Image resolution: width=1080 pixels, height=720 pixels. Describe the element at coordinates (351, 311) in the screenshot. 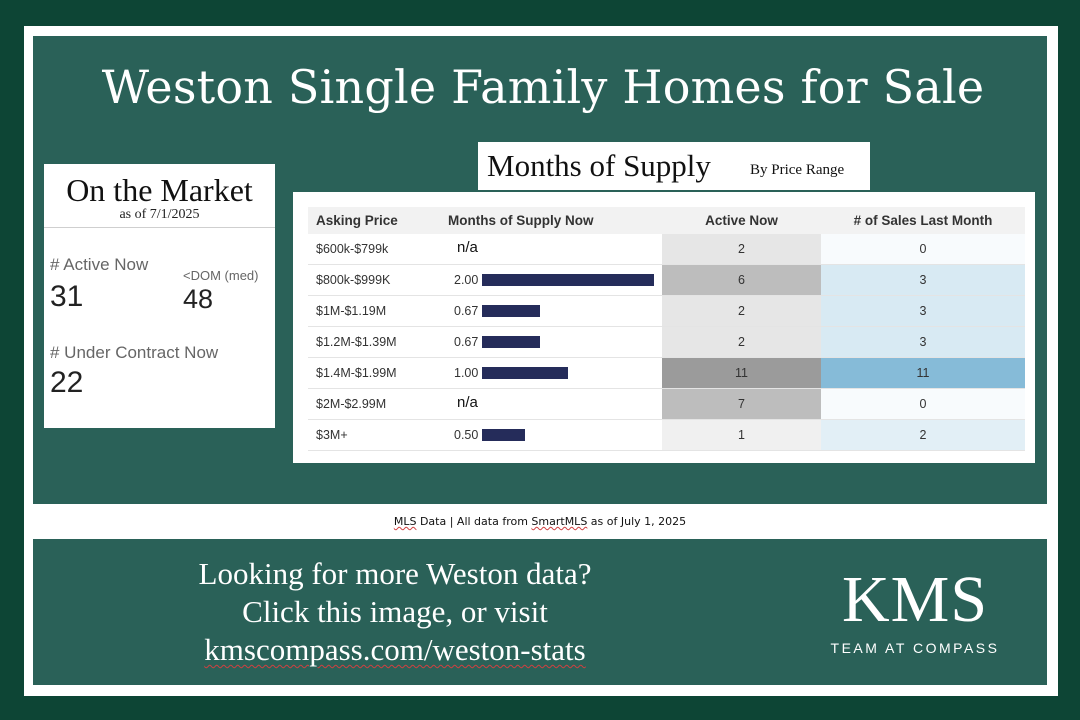

I see `price-range-label: $1M-$1.19M` at that location.